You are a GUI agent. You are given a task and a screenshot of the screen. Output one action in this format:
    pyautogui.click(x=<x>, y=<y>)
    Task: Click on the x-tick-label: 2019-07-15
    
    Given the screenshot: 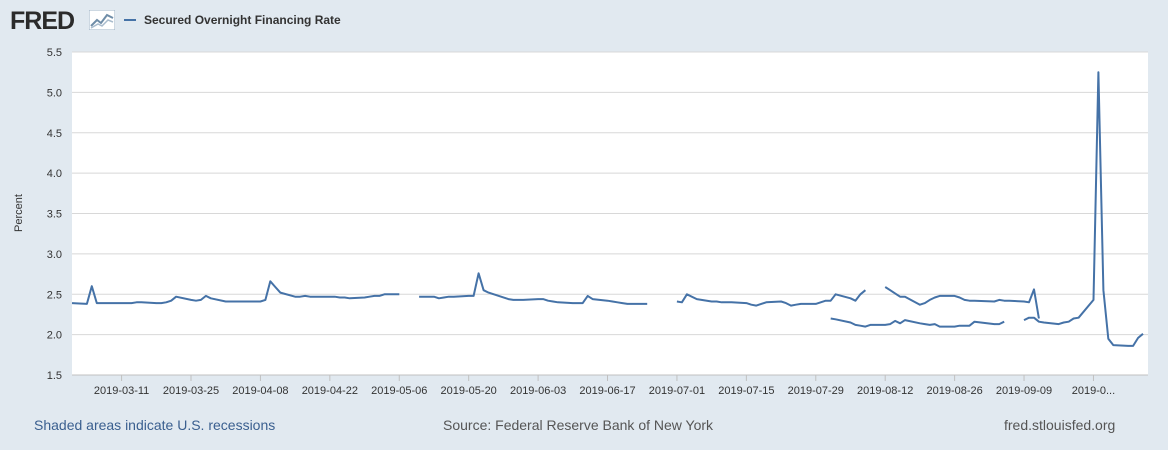 What is the action you would take?
    pyautogui.click(x=746, y=391)
    